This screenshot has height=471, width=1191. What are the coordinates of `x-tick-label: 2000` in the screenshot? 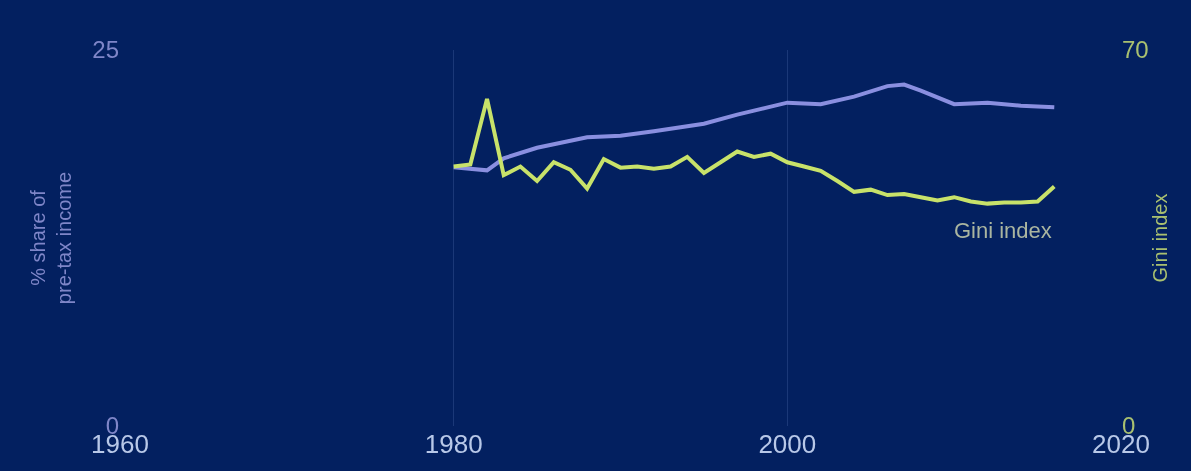 It's located at (787, 444).